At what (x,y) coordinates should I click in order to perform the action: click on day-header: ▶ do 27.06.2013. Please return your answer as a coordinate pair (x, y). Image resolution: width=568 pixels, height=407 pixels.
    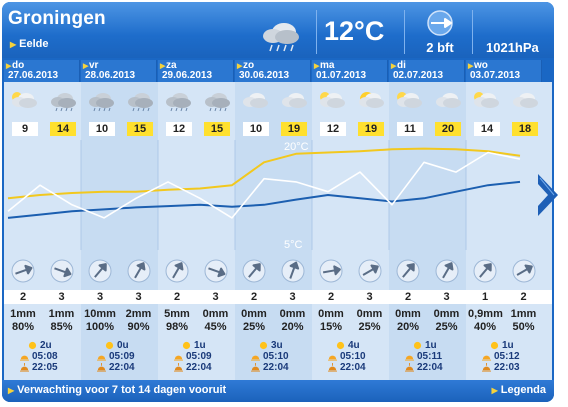
    Looking at the image, I should click on (42, 71).